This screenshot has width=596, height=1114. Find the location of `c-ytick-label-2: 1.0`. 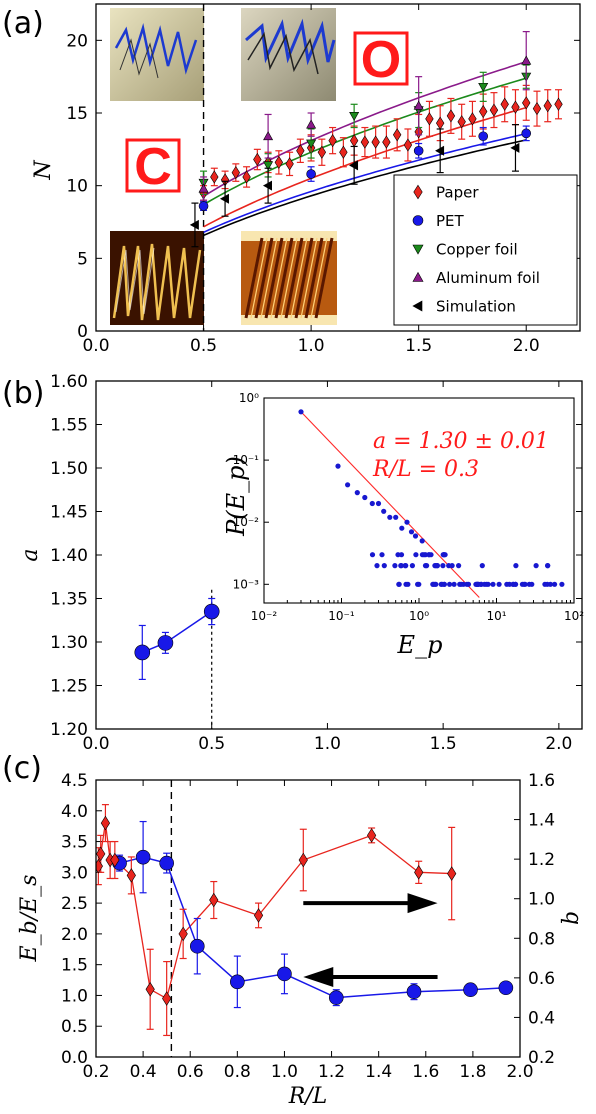

c-ytick-label-2: 1.0 is located at coordinates (74, 996).